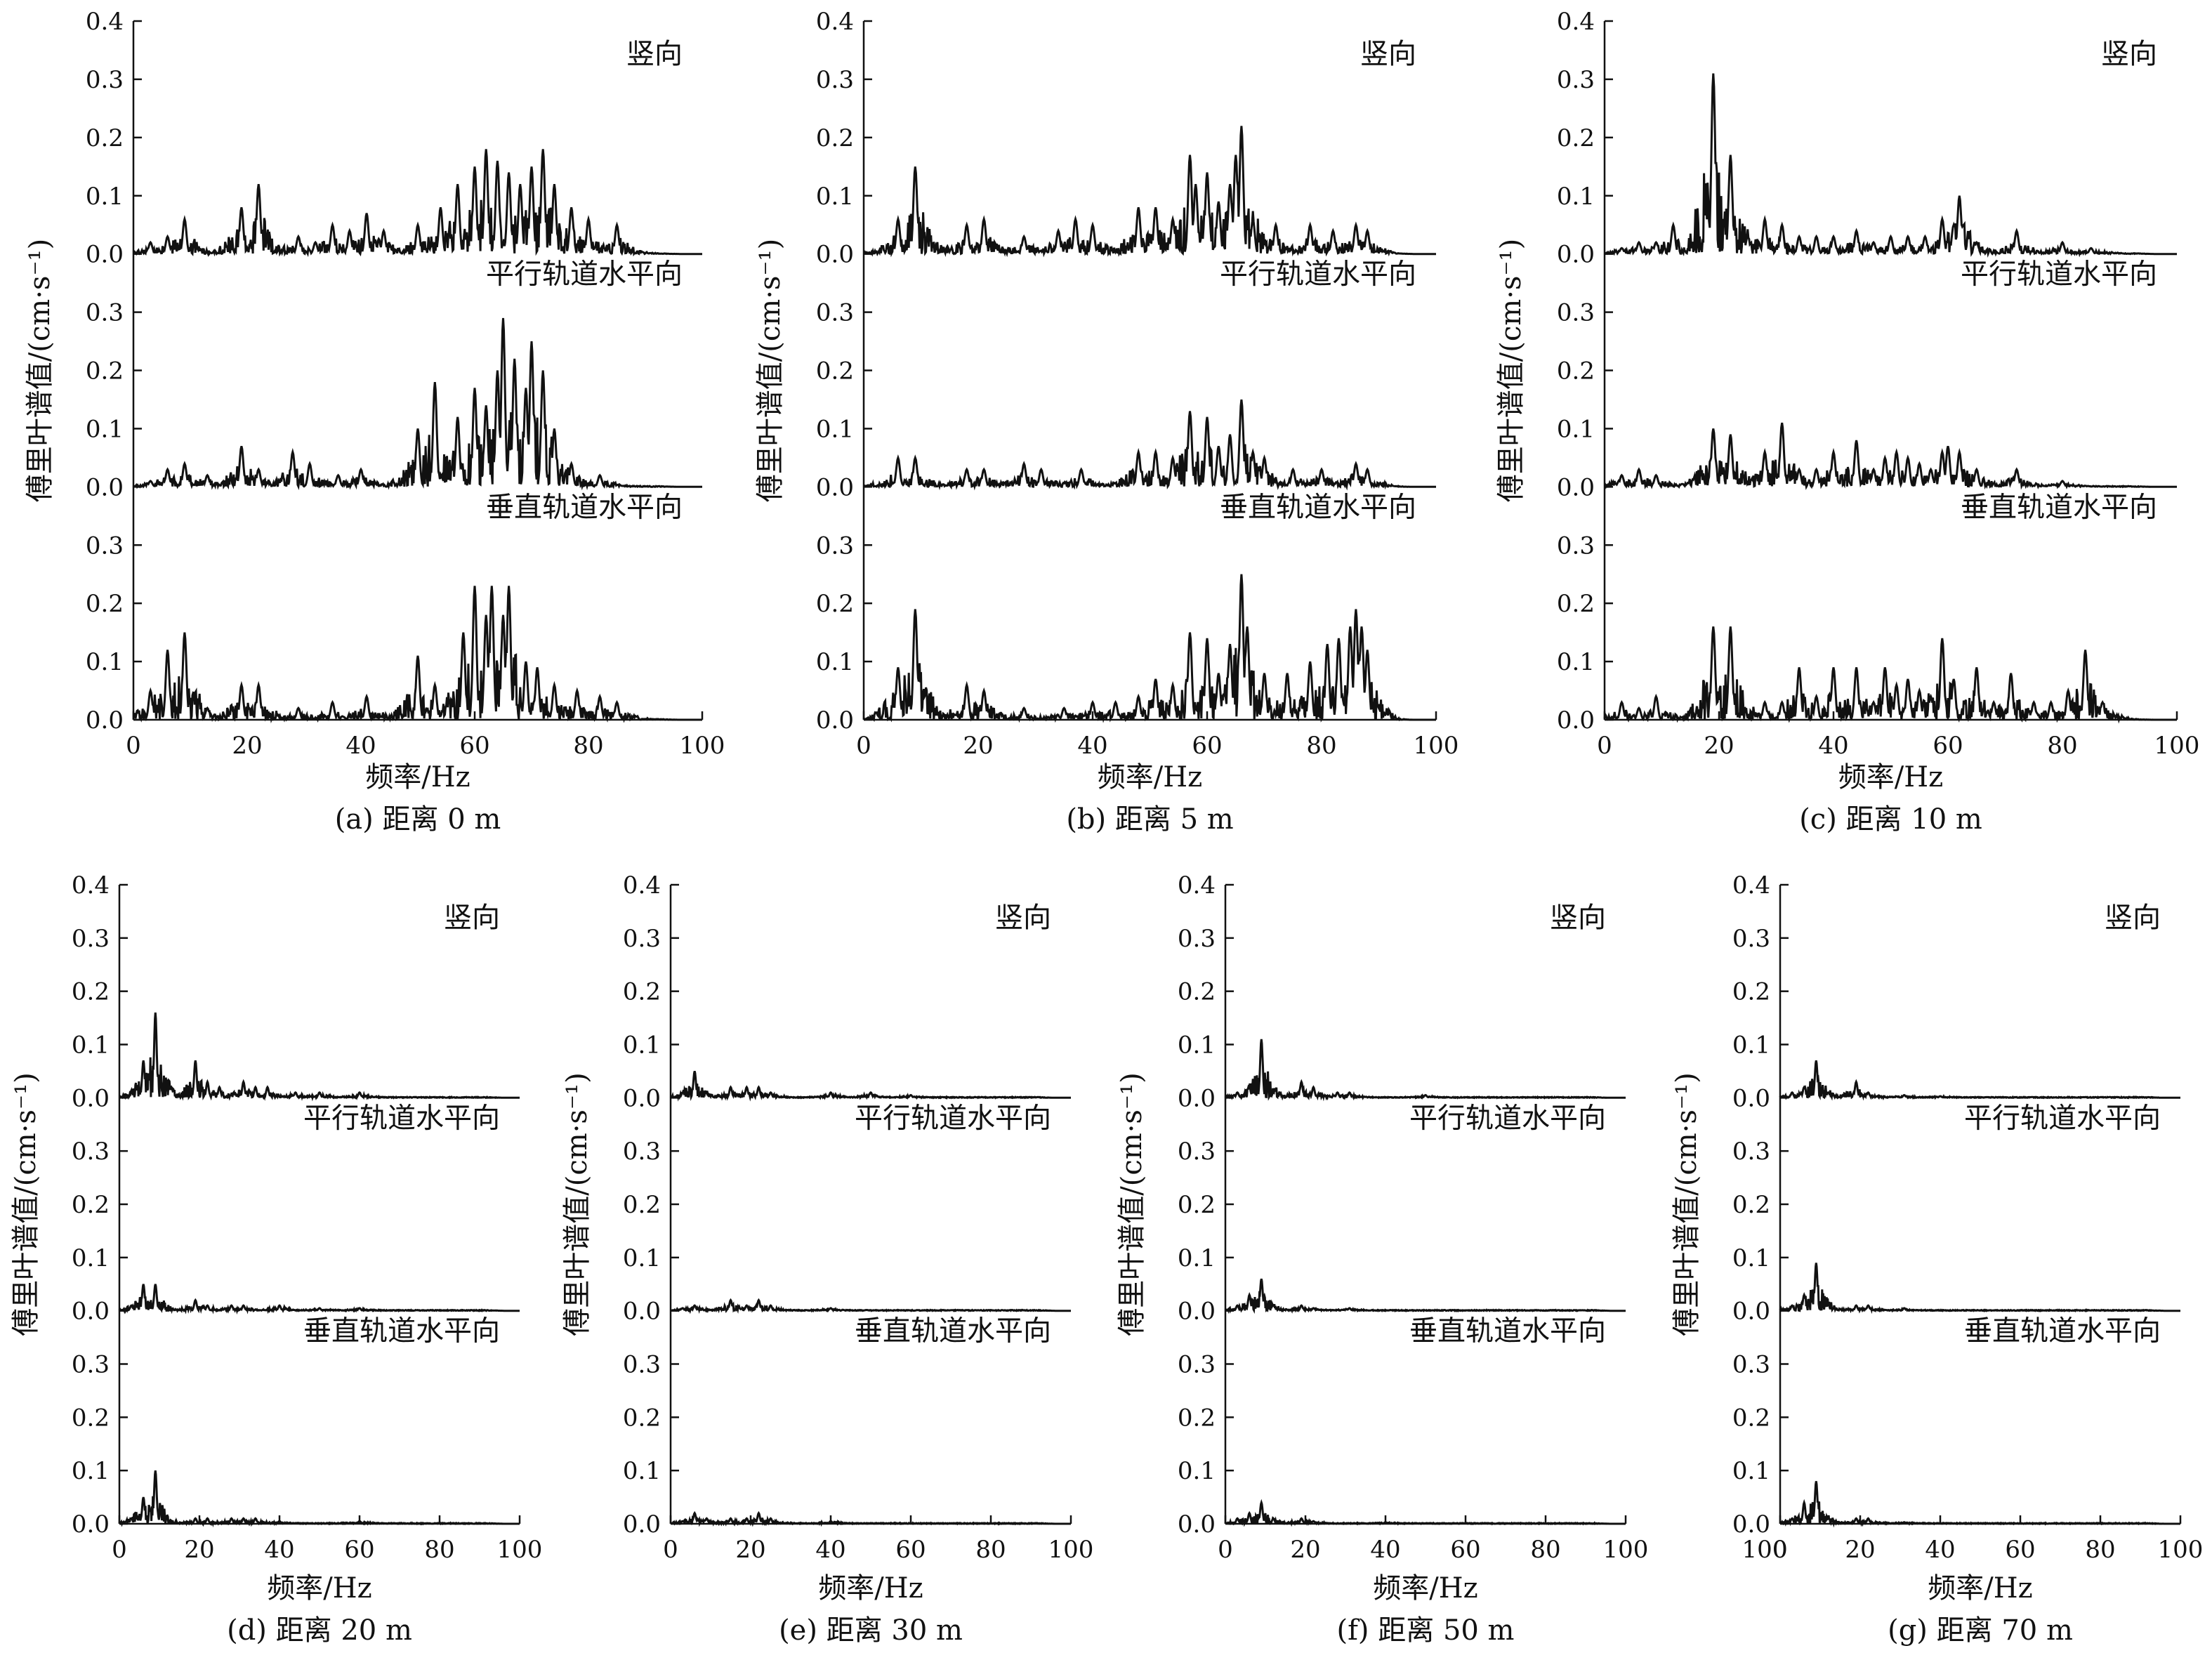 The height and width of the screenshot is (1660, 2212). Describe the element at coordinates (871, 1630) in the screenshot. I see `panel-caption: (e) 距离 30 m` at that location.